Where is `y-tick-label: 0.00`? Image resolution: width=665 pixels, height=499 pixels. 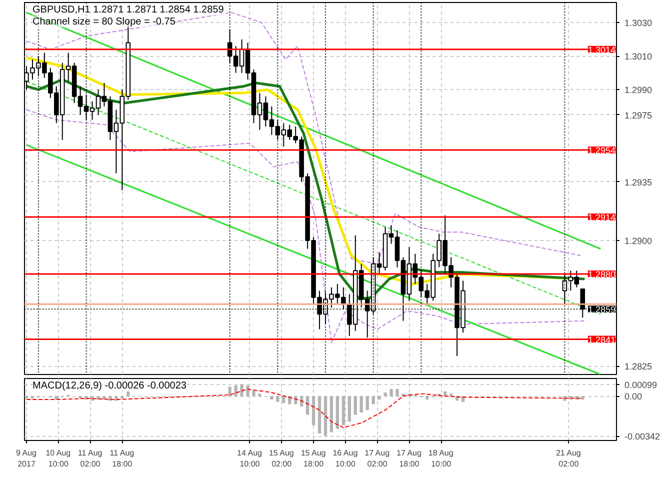
y-tick-label: 0.00 is located at coordinates (633, 397).